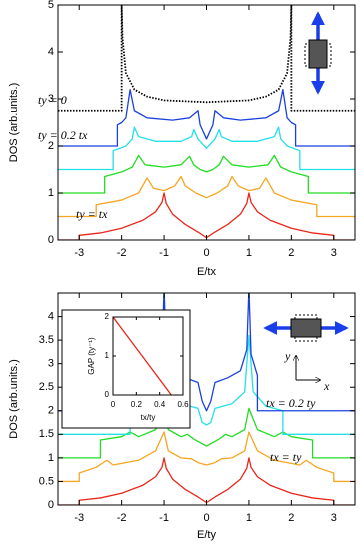 Image resolution: width=361 pixels, height=550 pixels. Describe the element at coordinates (46, 434) in the screenshot. I see `y-tick-label: 1.5` at that location.